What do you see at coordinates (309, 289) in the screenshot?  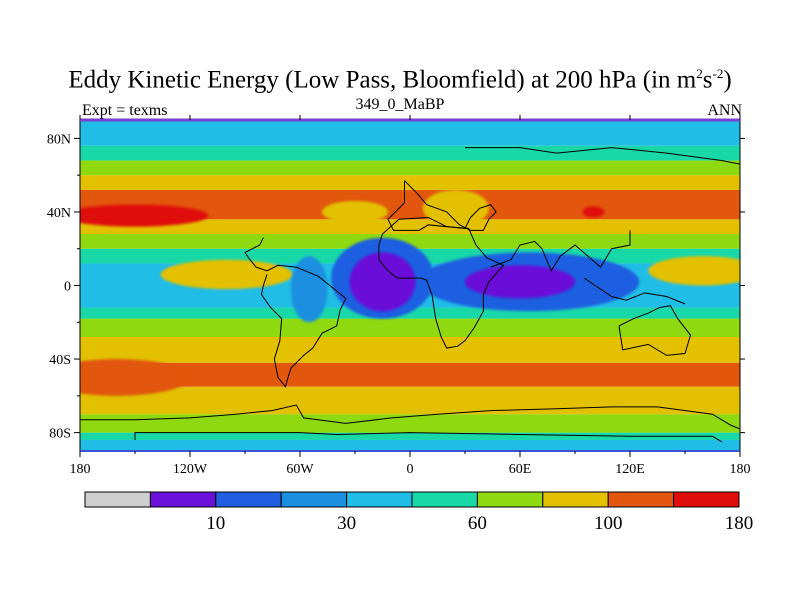 I see `trop-blue-west` at bounding box center [309, 289].